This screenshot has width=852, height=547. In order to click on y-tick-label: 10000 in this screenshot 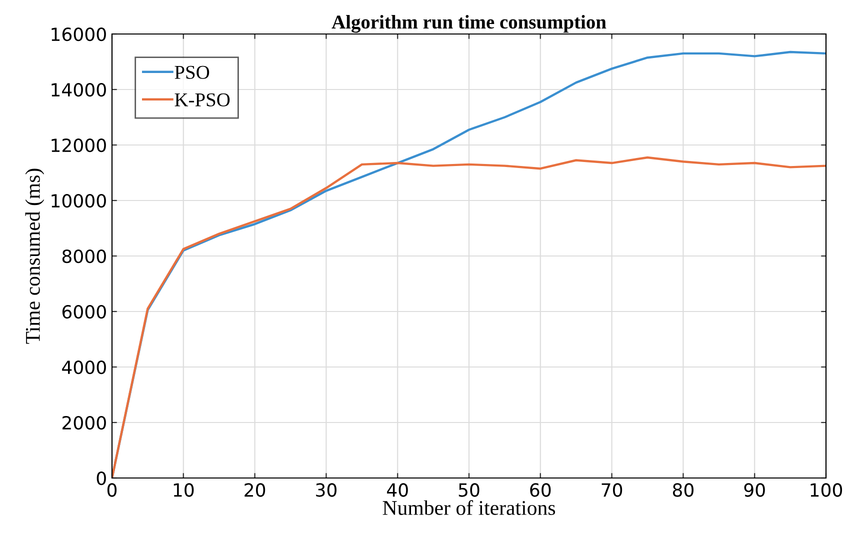, I will do `click(79, 201)`.